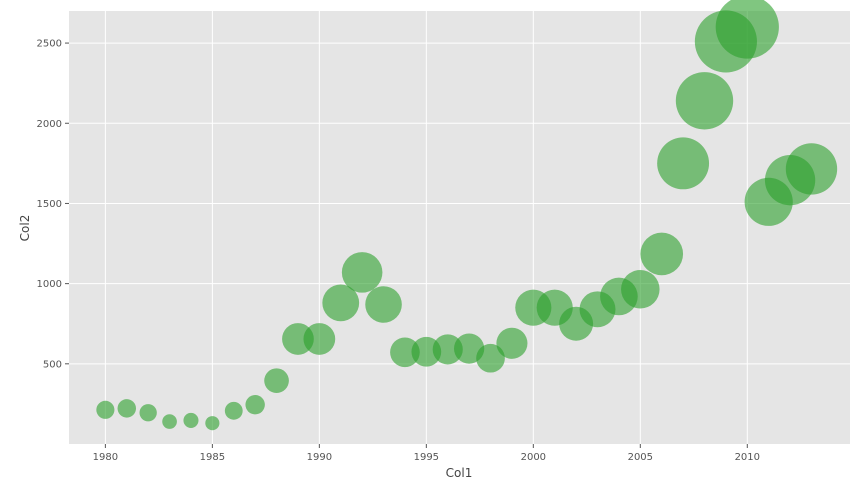  I want to click on y-axis-label: Col2, so click(25, 228).